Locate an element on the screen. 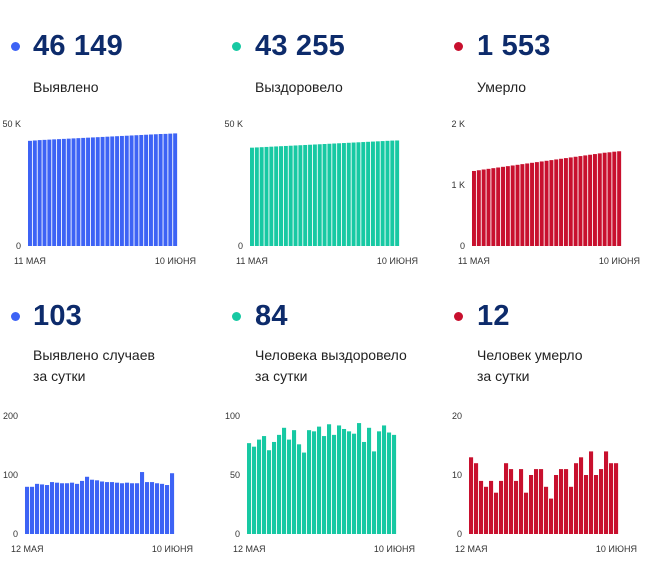 Image resolution: width=656 pixels, height=562 pixels. metric-label-line: Человека выздоровело is located at coordinates (331, 355).